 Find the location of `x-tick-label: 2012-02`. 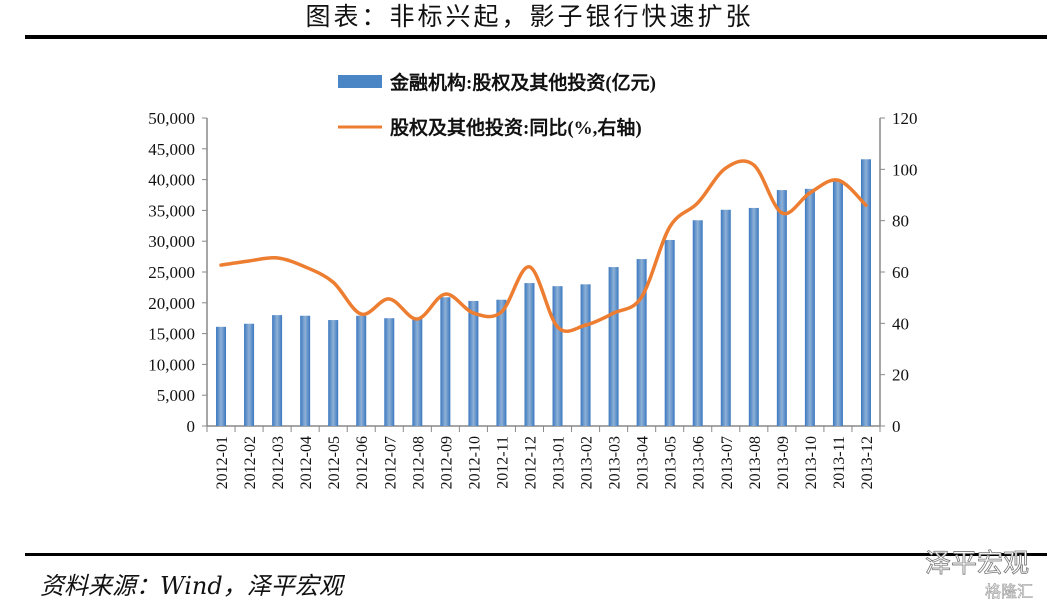

x-tick-label: 2012-02 is located at coordinates (250, 462).